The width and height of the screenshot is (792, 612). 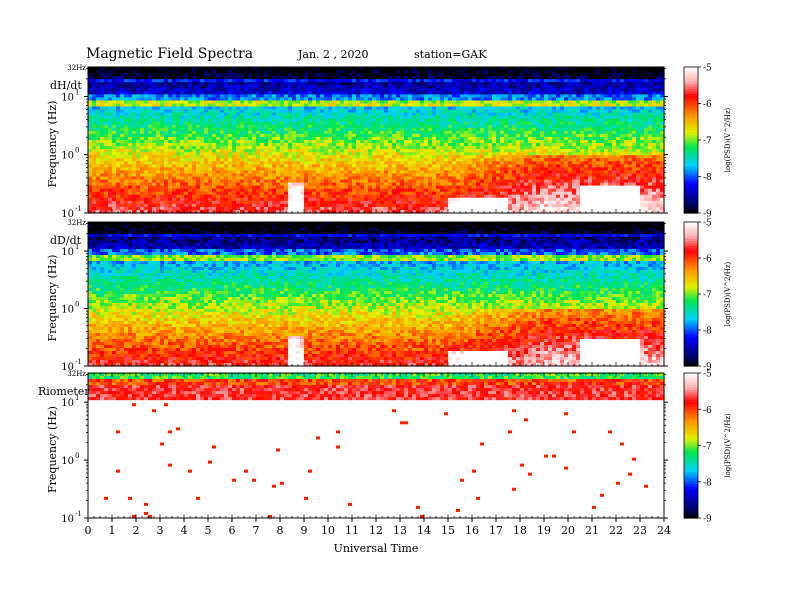 What do you see at coordinates (280, 530) in the screenshot?
I see `x-tick-label: 8` at bounding box center [280, 530].